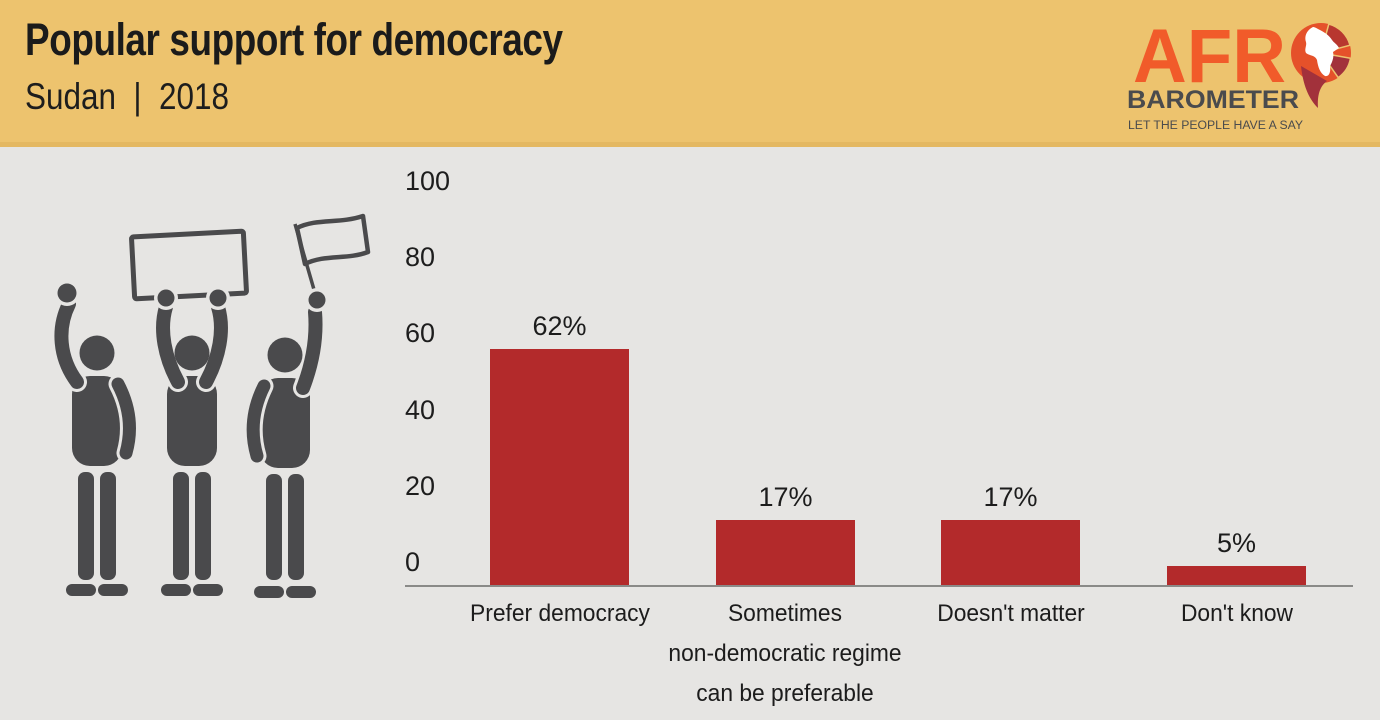 The image size is (1380, 720). I want to click on protesters-illustration, so click(211, 405).